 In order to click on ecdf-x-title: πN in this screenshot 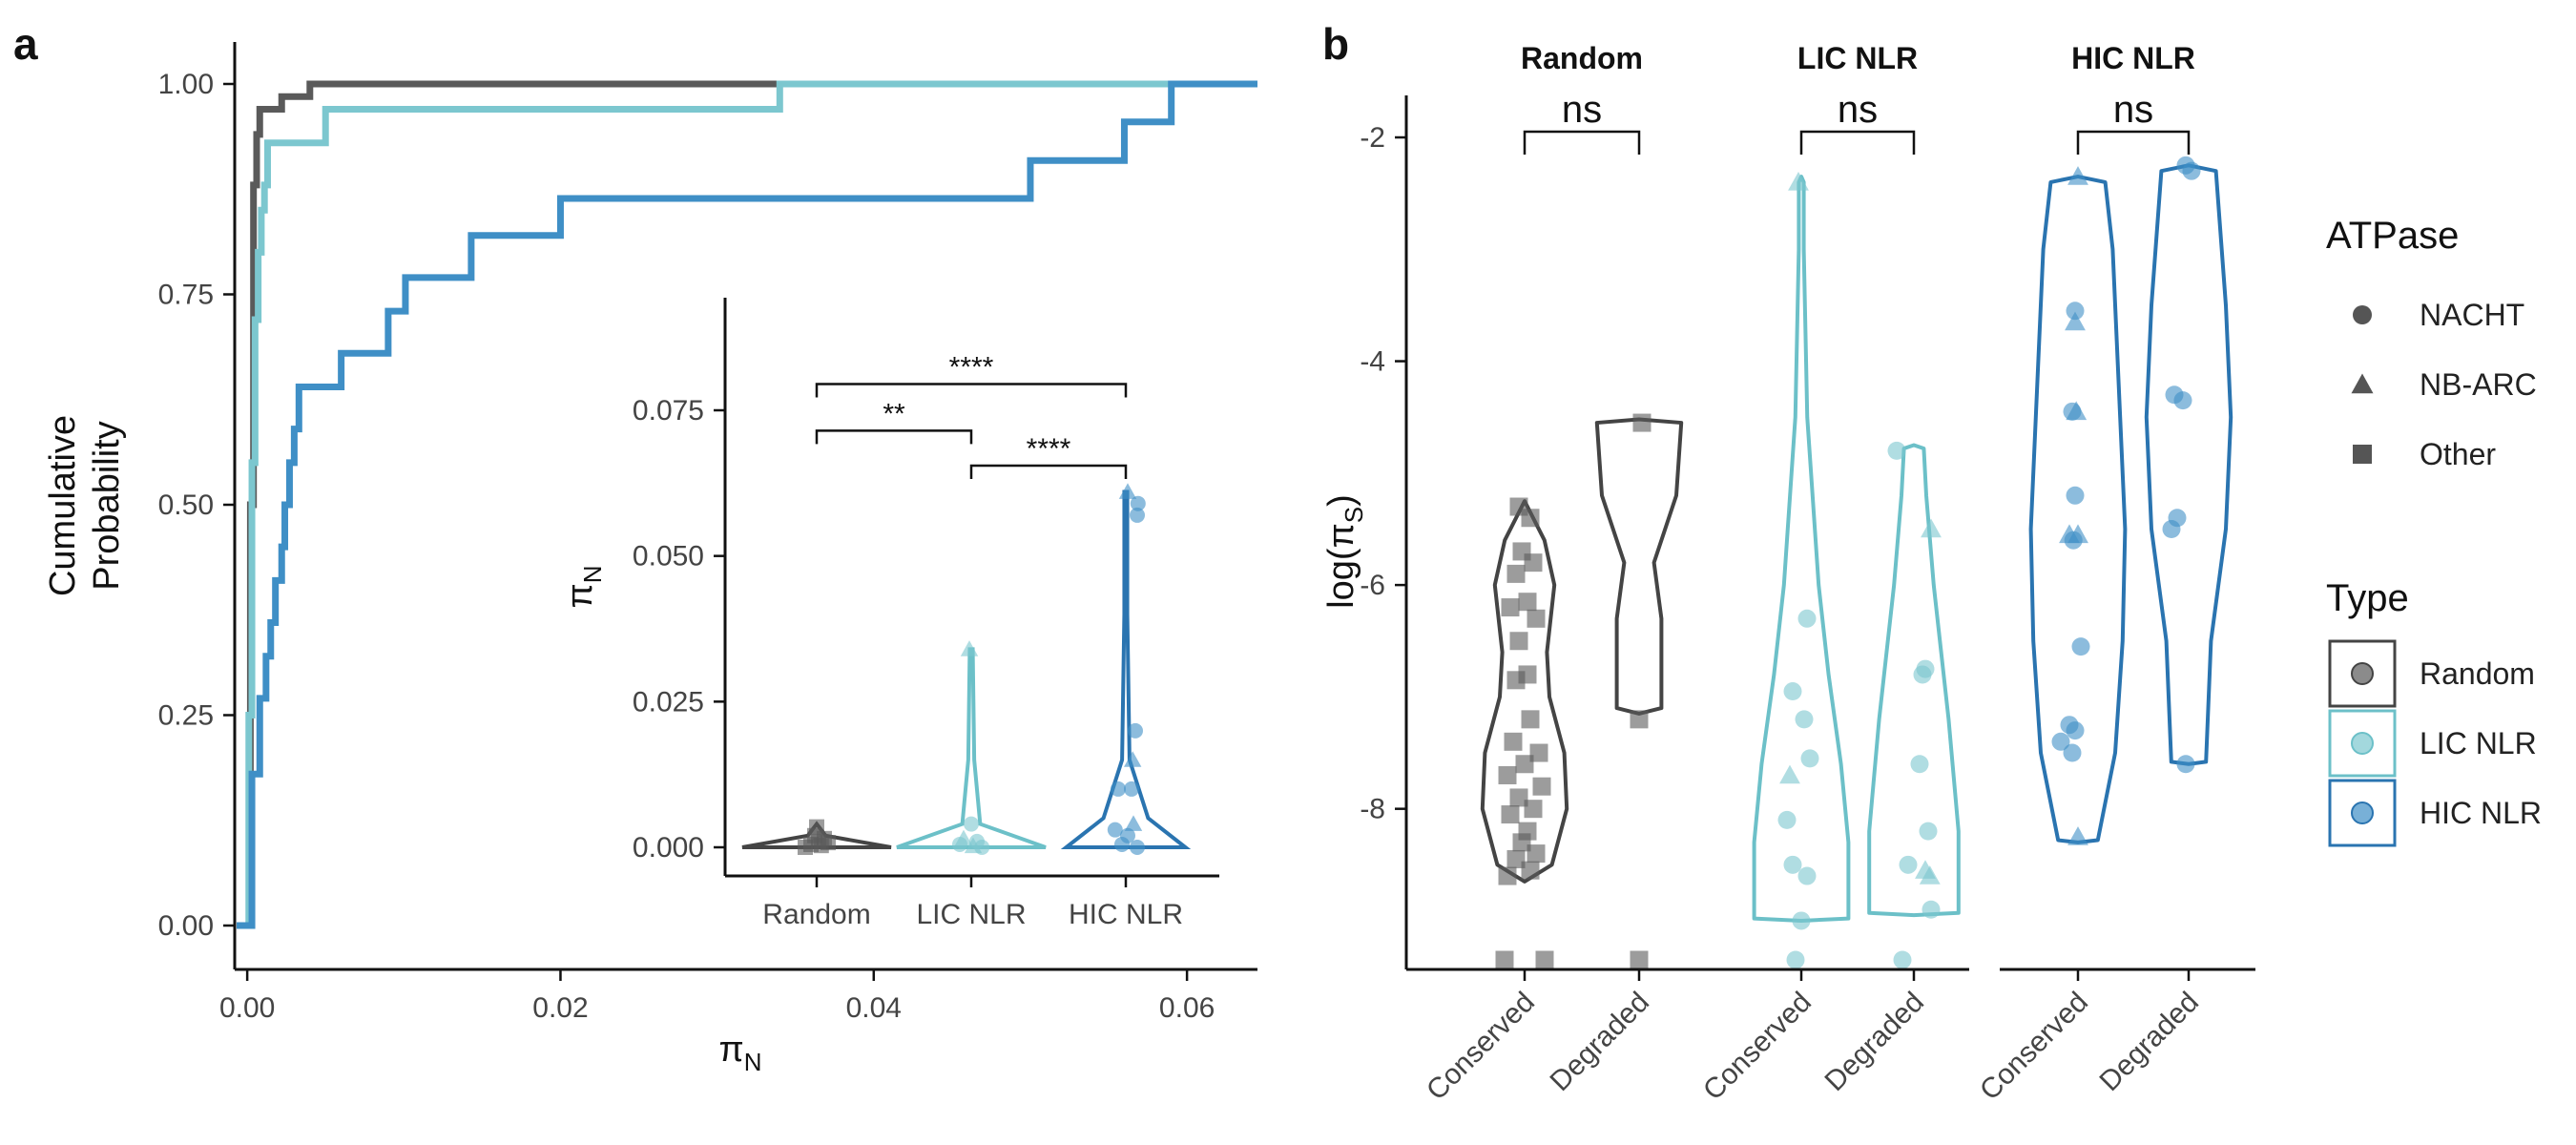, I will do `click(740, 1053)`.